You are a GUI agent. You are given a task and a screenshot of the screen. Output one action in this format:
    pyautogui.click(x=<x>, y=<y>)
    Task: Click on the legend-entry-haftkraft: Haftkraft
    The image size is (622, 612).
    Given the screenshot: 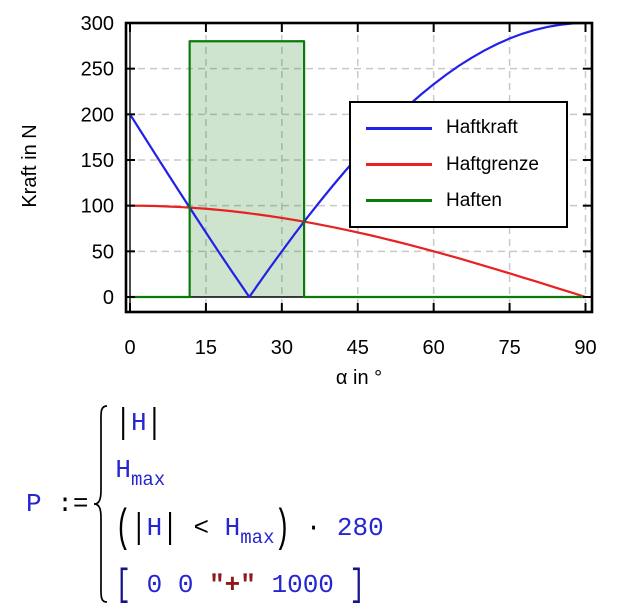 What is the action you would take?
    pyautogui.click(x=458, y=128)
    